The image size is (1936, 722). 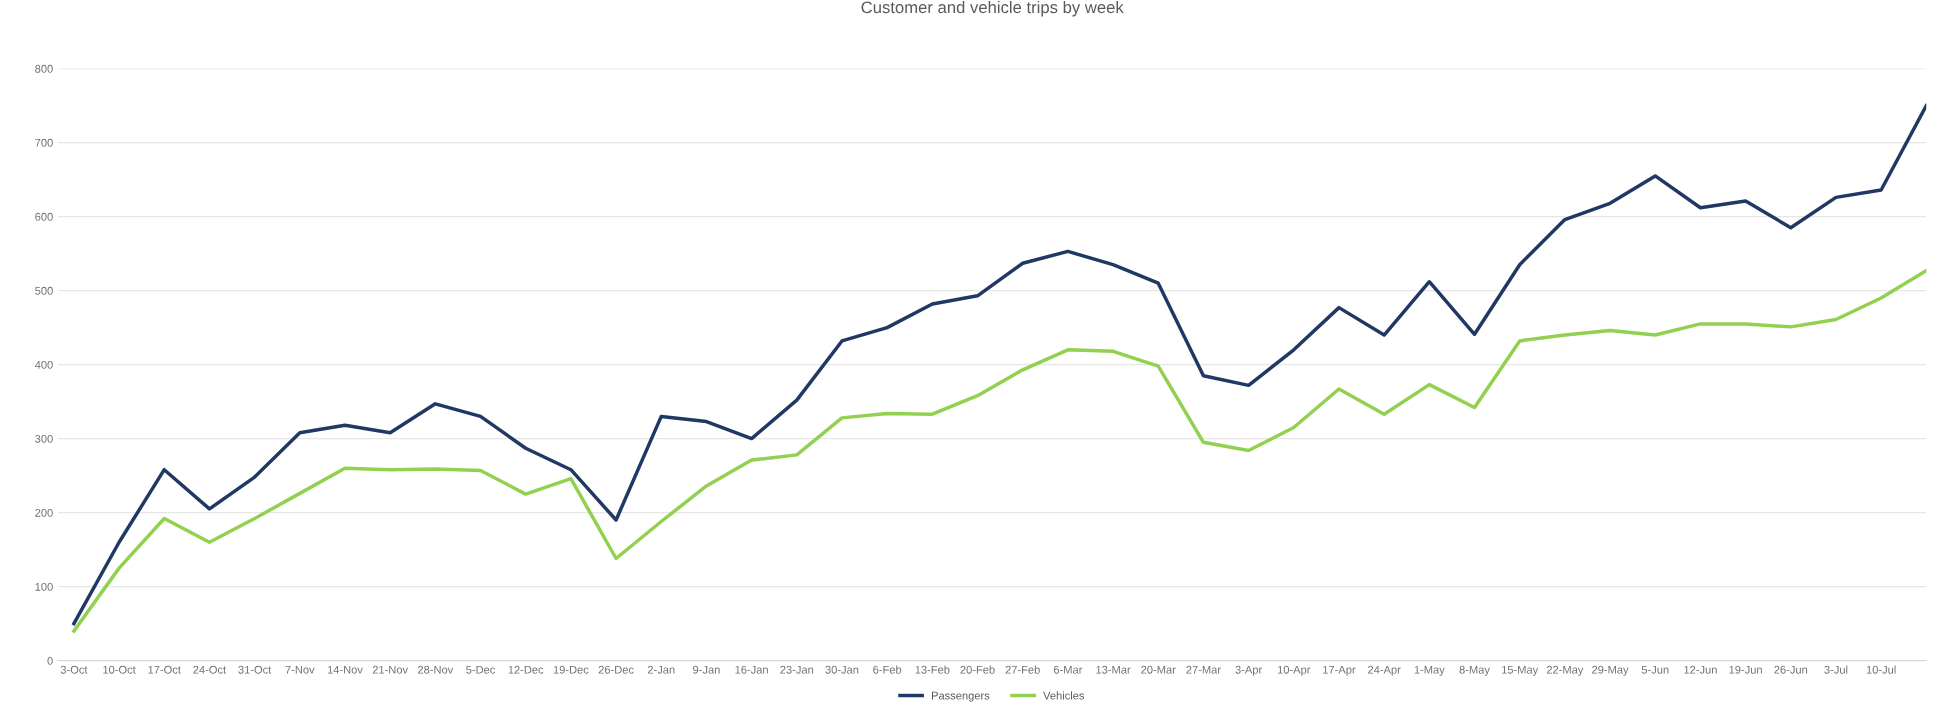 What do you see at coordinates (1339, 670) in the screenshot?
I see `x-tick-label: 17-Apr` at bounding box center [1339, 670].